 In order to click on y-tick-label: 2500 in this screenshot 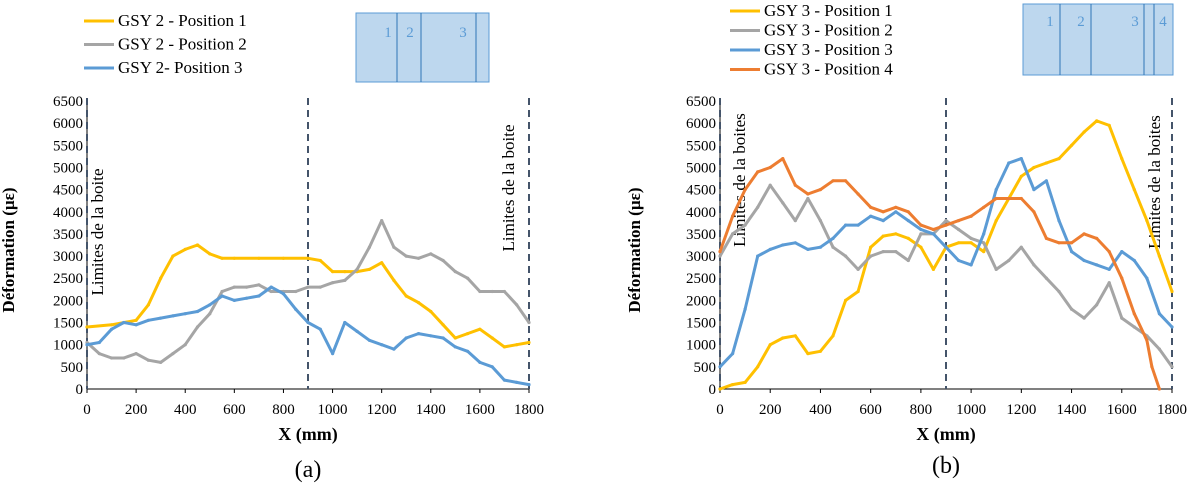, I will do `click(701, 279)`.